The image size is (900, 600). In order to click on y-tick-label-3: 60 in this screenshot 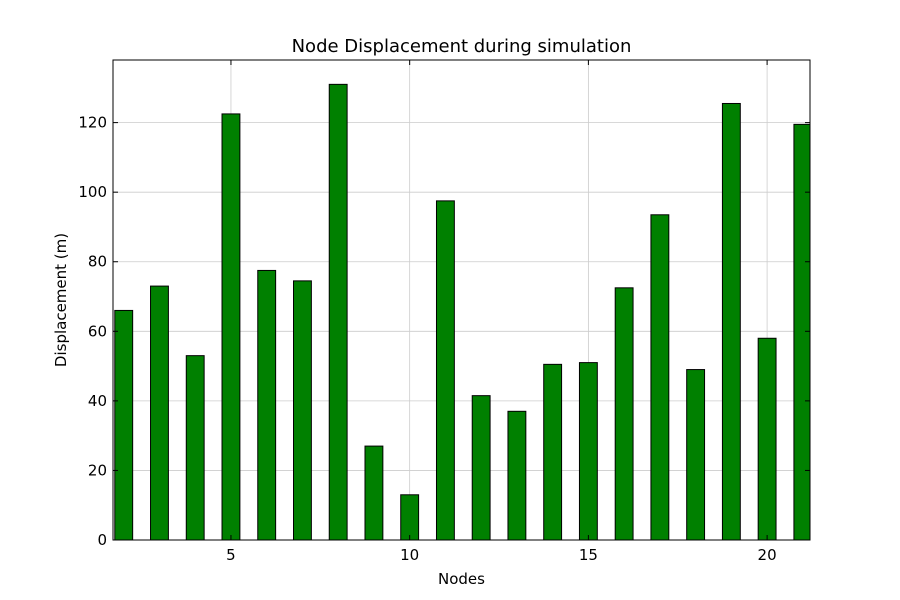, I will do `click(97, 331)`.